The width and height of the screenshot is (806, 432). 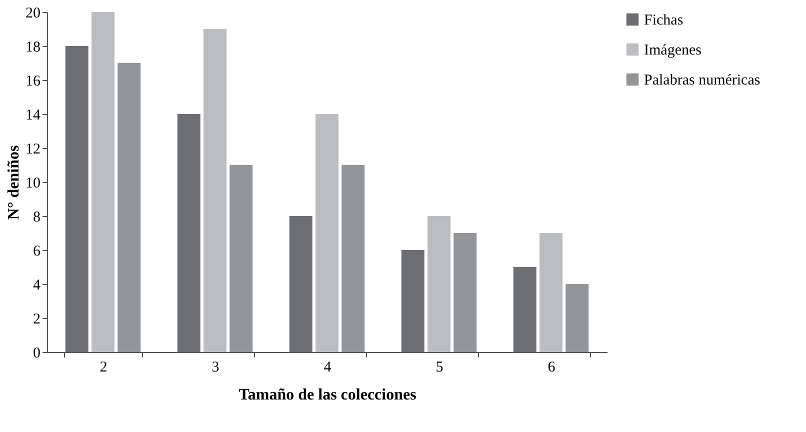 I want to click on y-tick-label: 2, so click(x=36, y=320).